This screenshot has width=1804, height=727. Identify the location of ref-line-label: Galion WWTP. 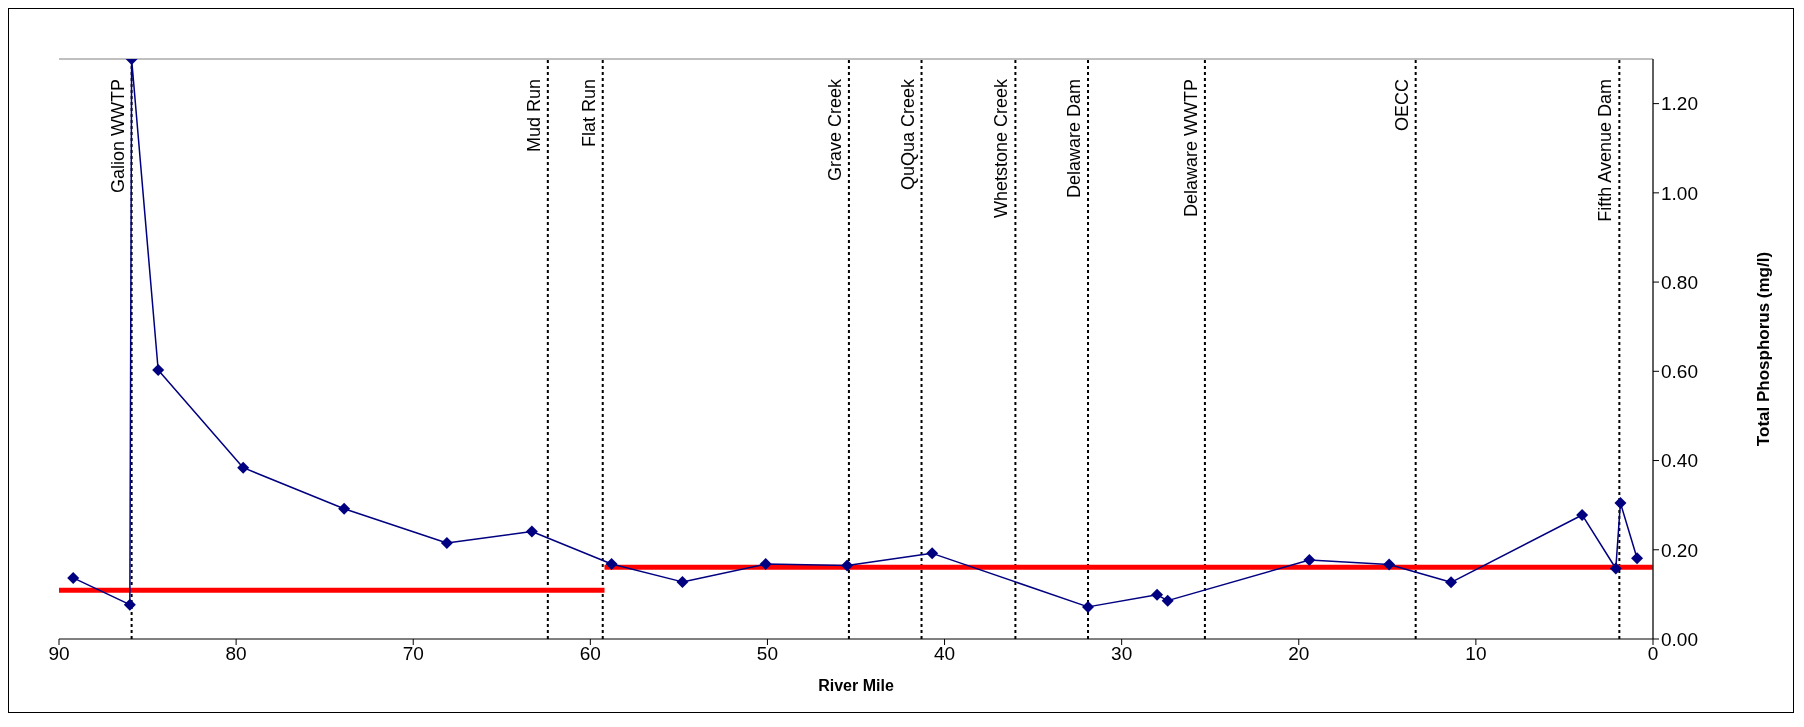
(117, 136).